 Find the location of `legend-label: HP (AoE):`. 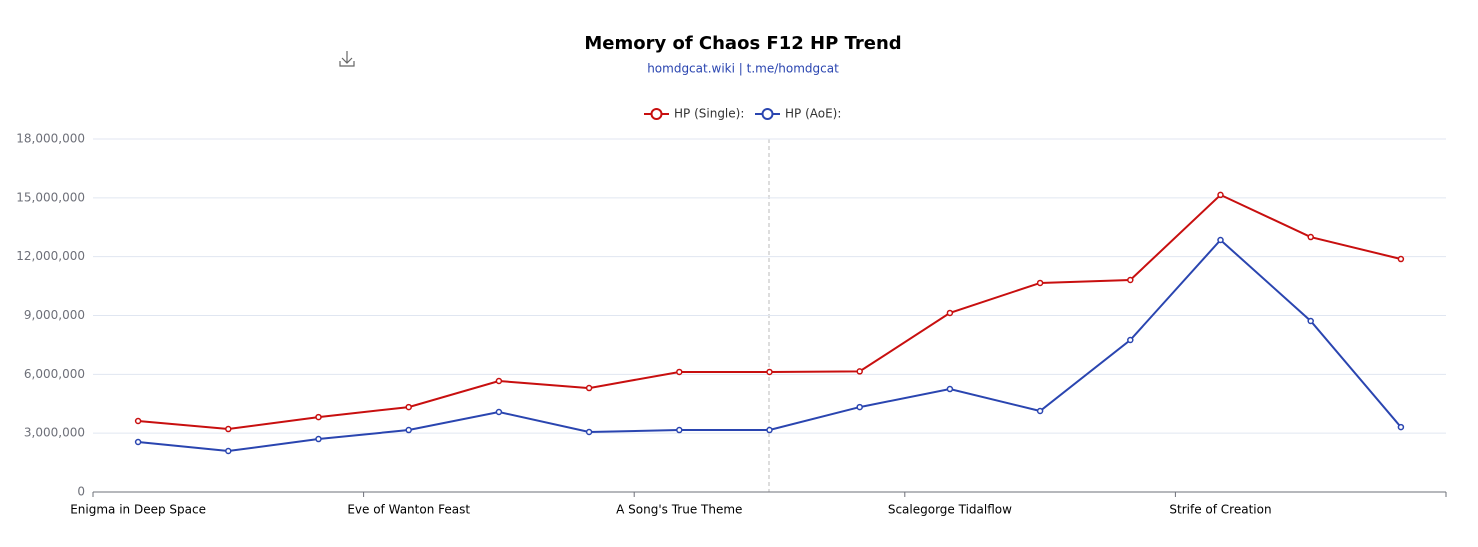

legend-label: HP (AoE): is located at coordinates (813, 114).